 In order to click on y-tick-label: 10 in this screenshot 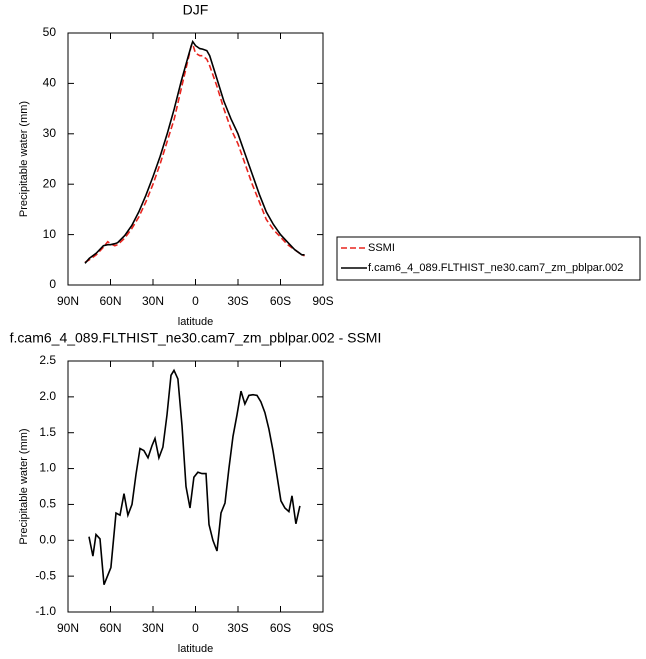, I will do `click(50, 234)`.